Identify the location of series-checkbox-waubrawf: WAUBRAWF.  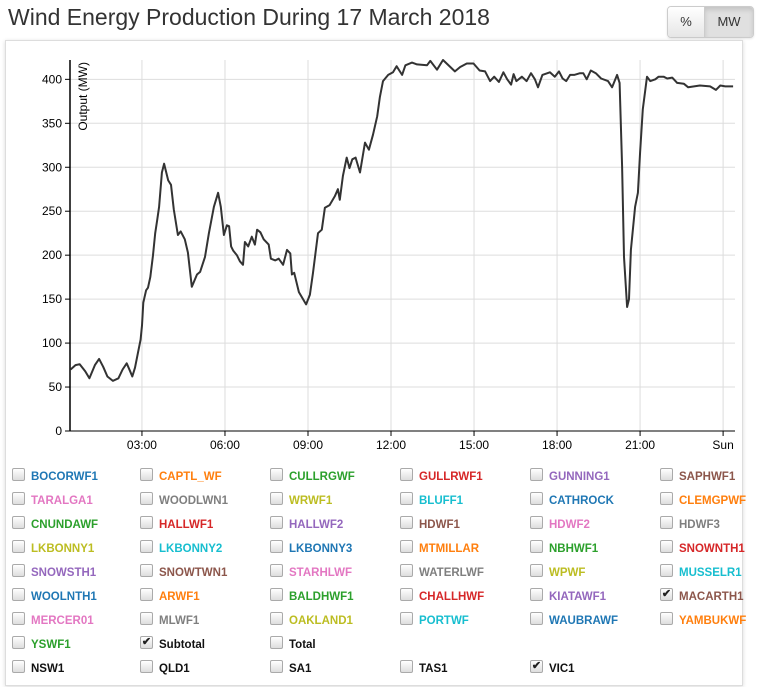
(574, 620).